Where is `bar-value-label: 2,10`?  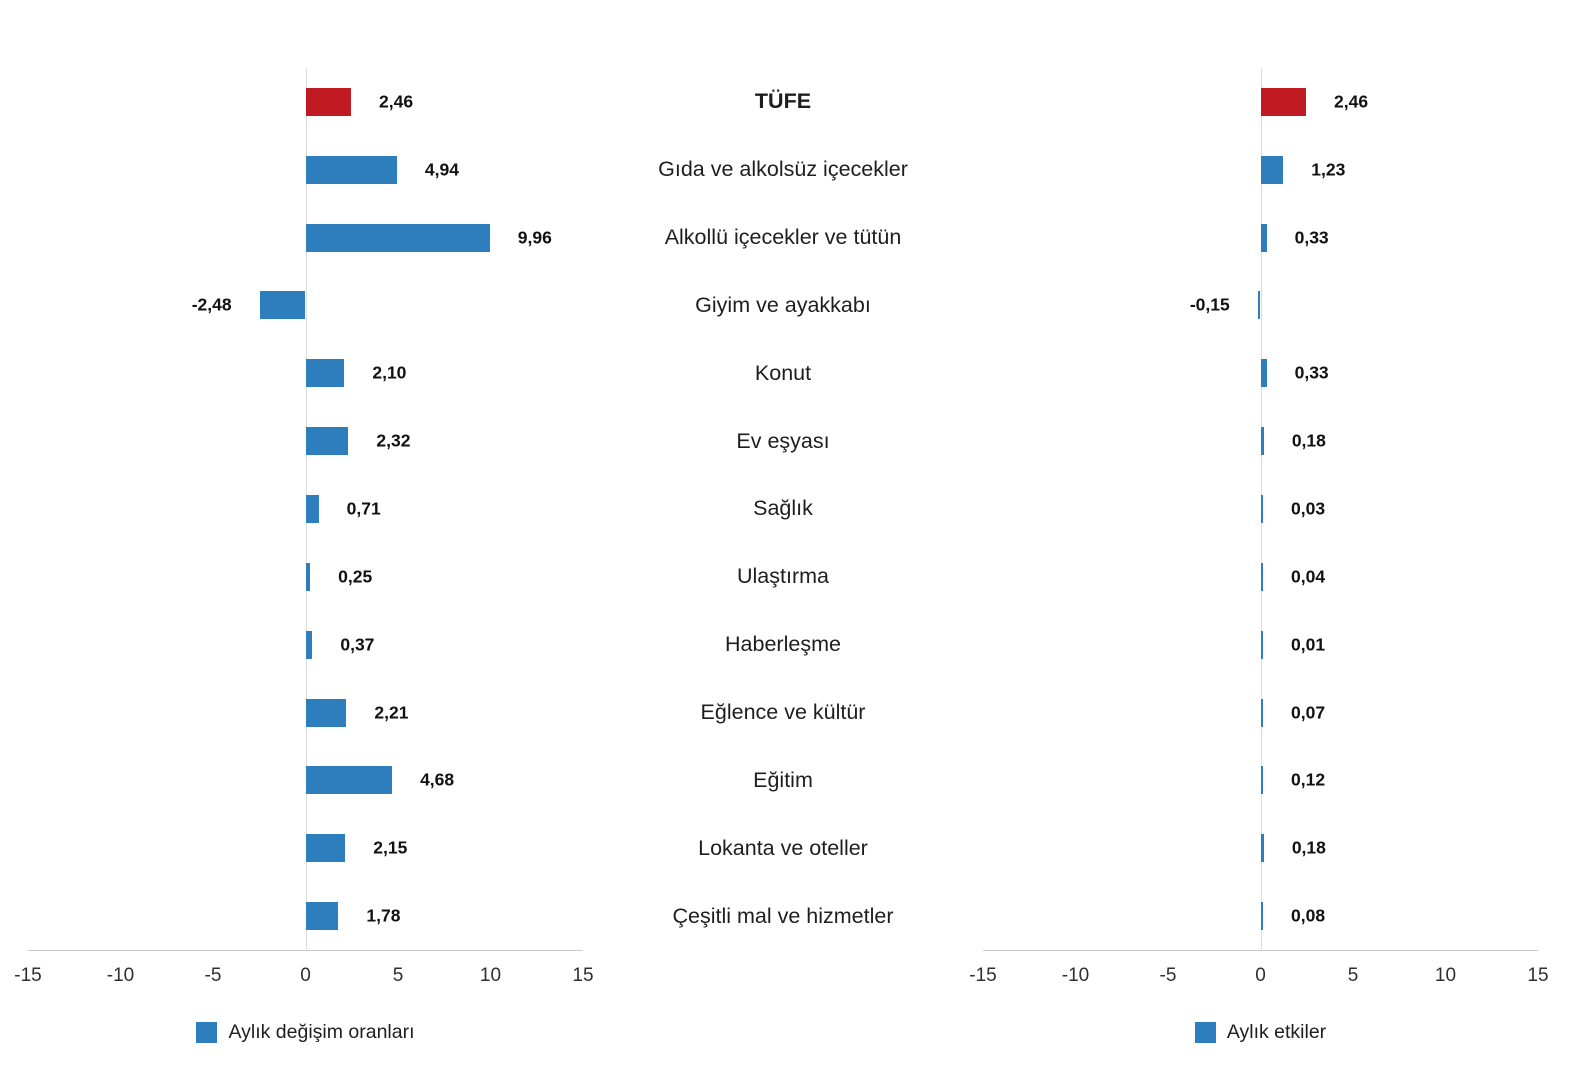
bar-value-label: 2,10 is located at coordinates (389, 372).